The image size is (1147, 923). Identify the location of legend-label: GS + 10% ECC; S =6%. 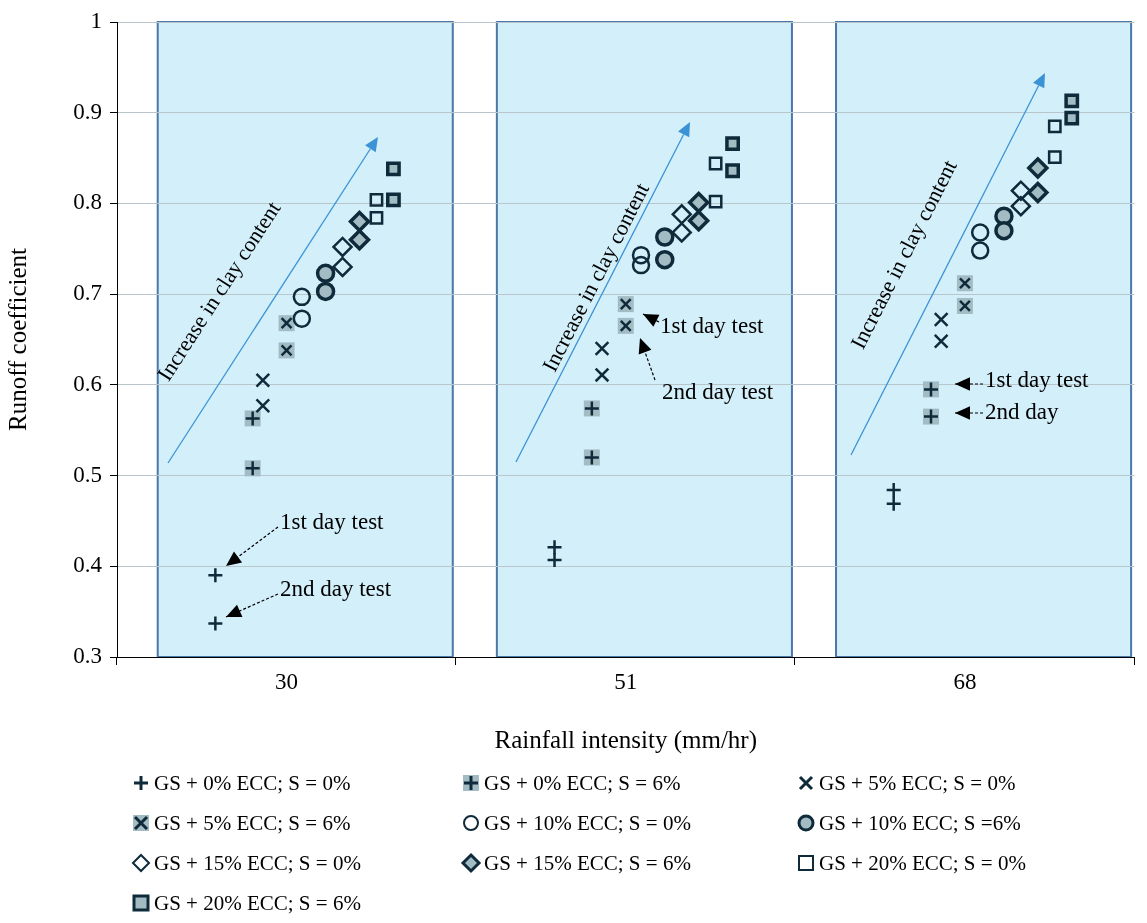
(920, 823).